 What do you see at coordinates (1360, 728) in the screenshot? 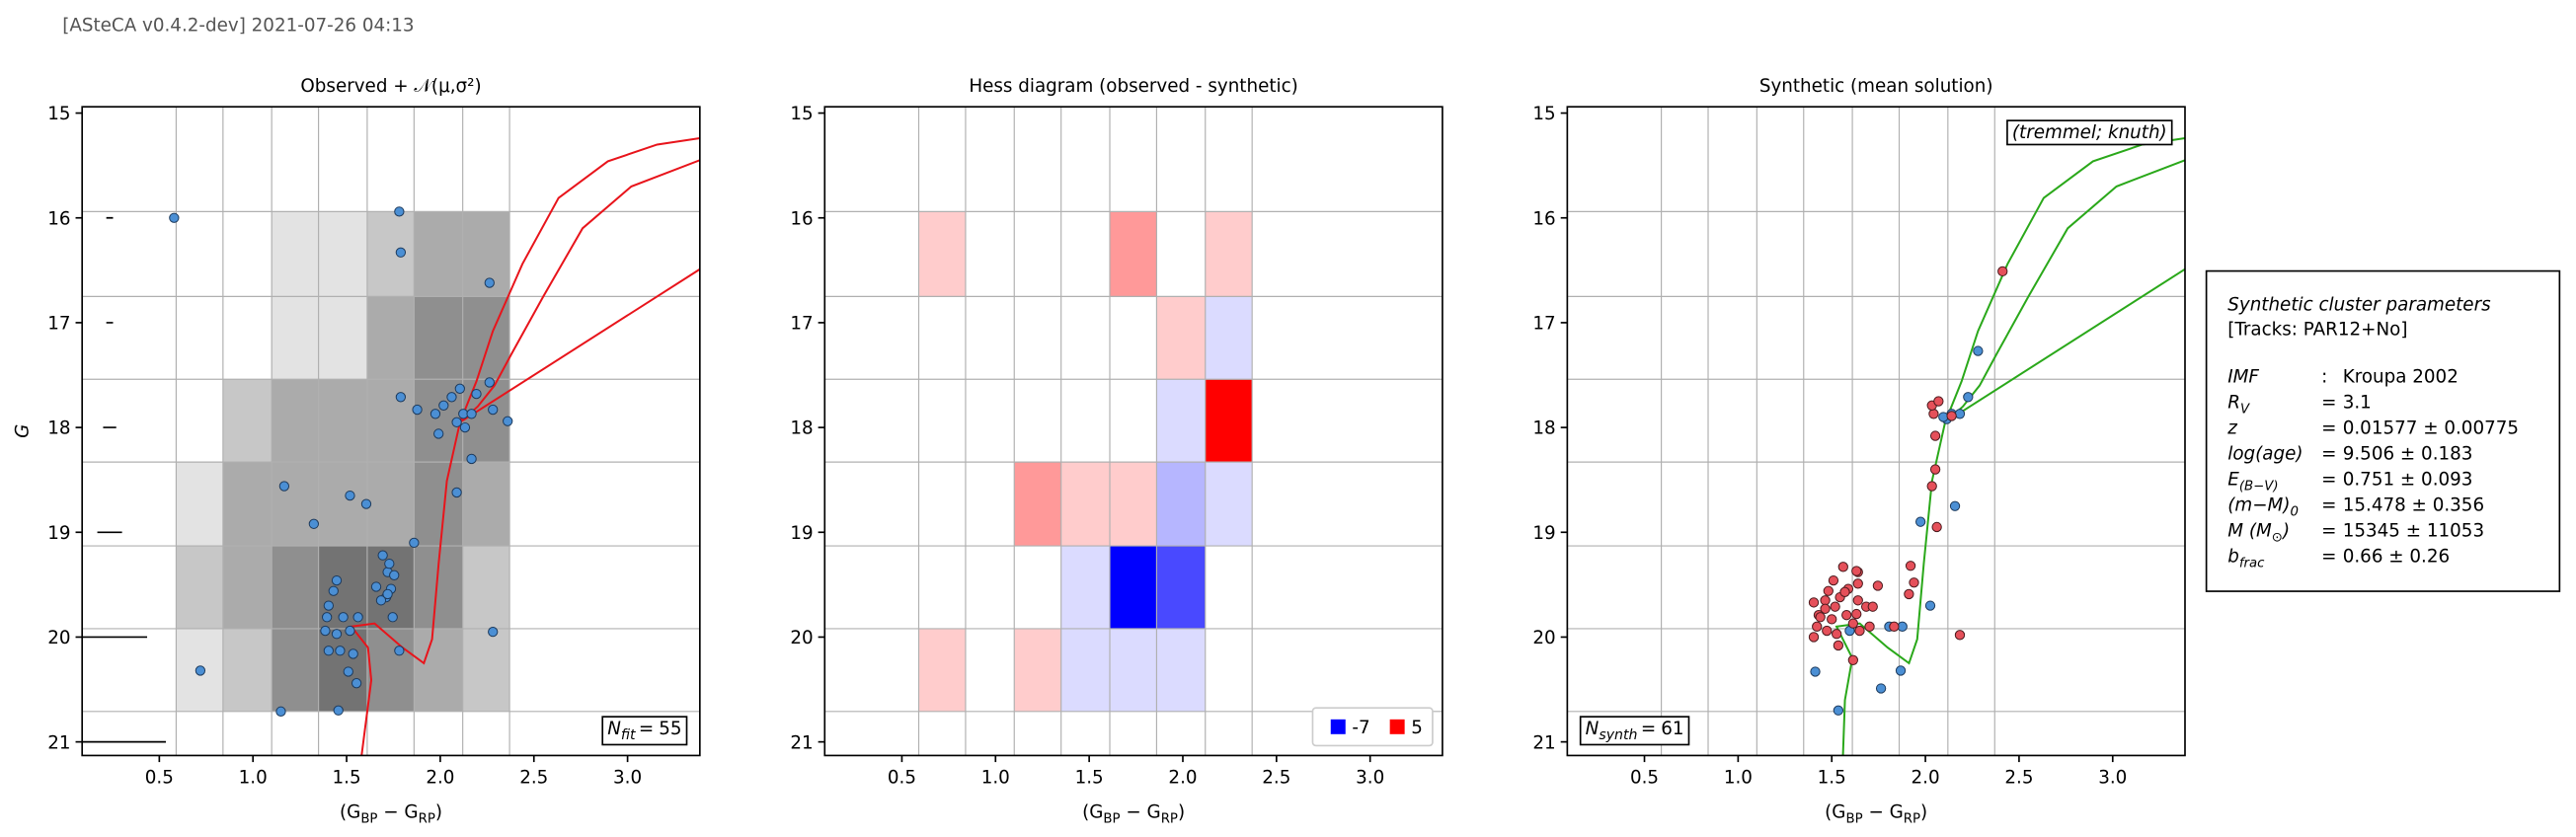
I see `legend-label: -7` at bounding box center [1360, 728].